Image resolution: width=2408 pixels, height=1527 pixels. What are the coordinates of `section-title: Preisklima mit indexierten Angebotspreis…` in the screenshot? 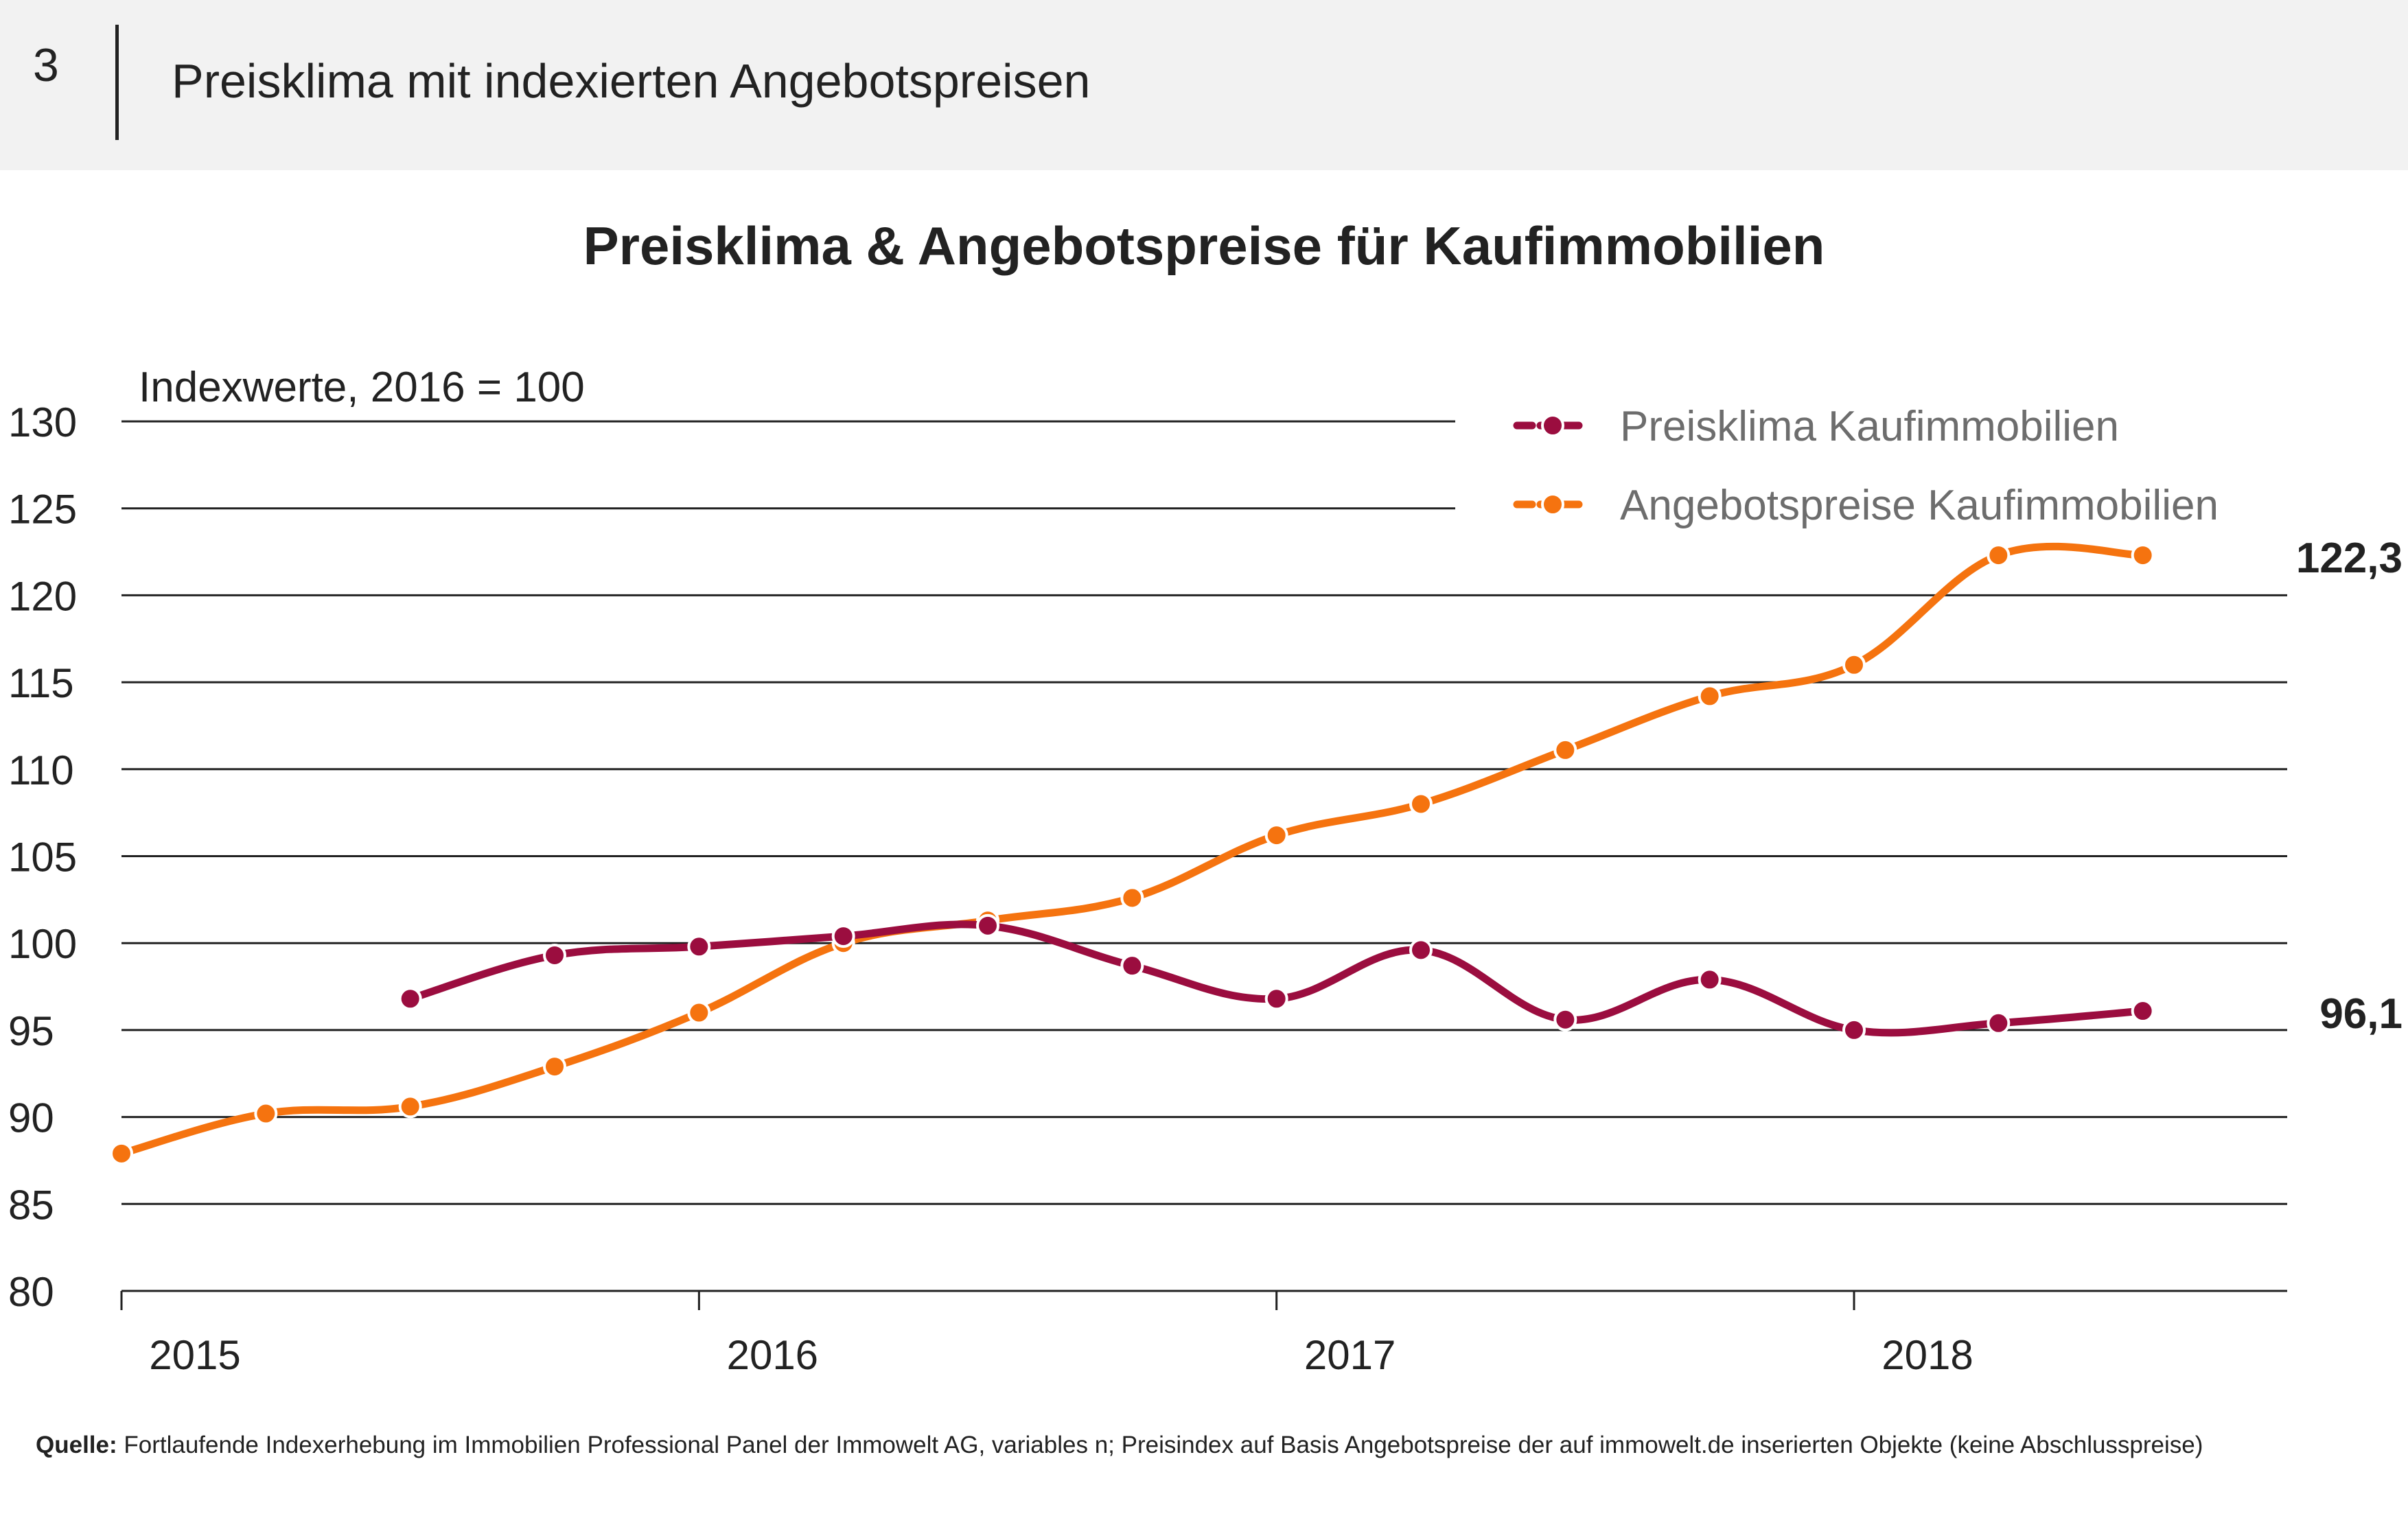 It's located at (631, 81).